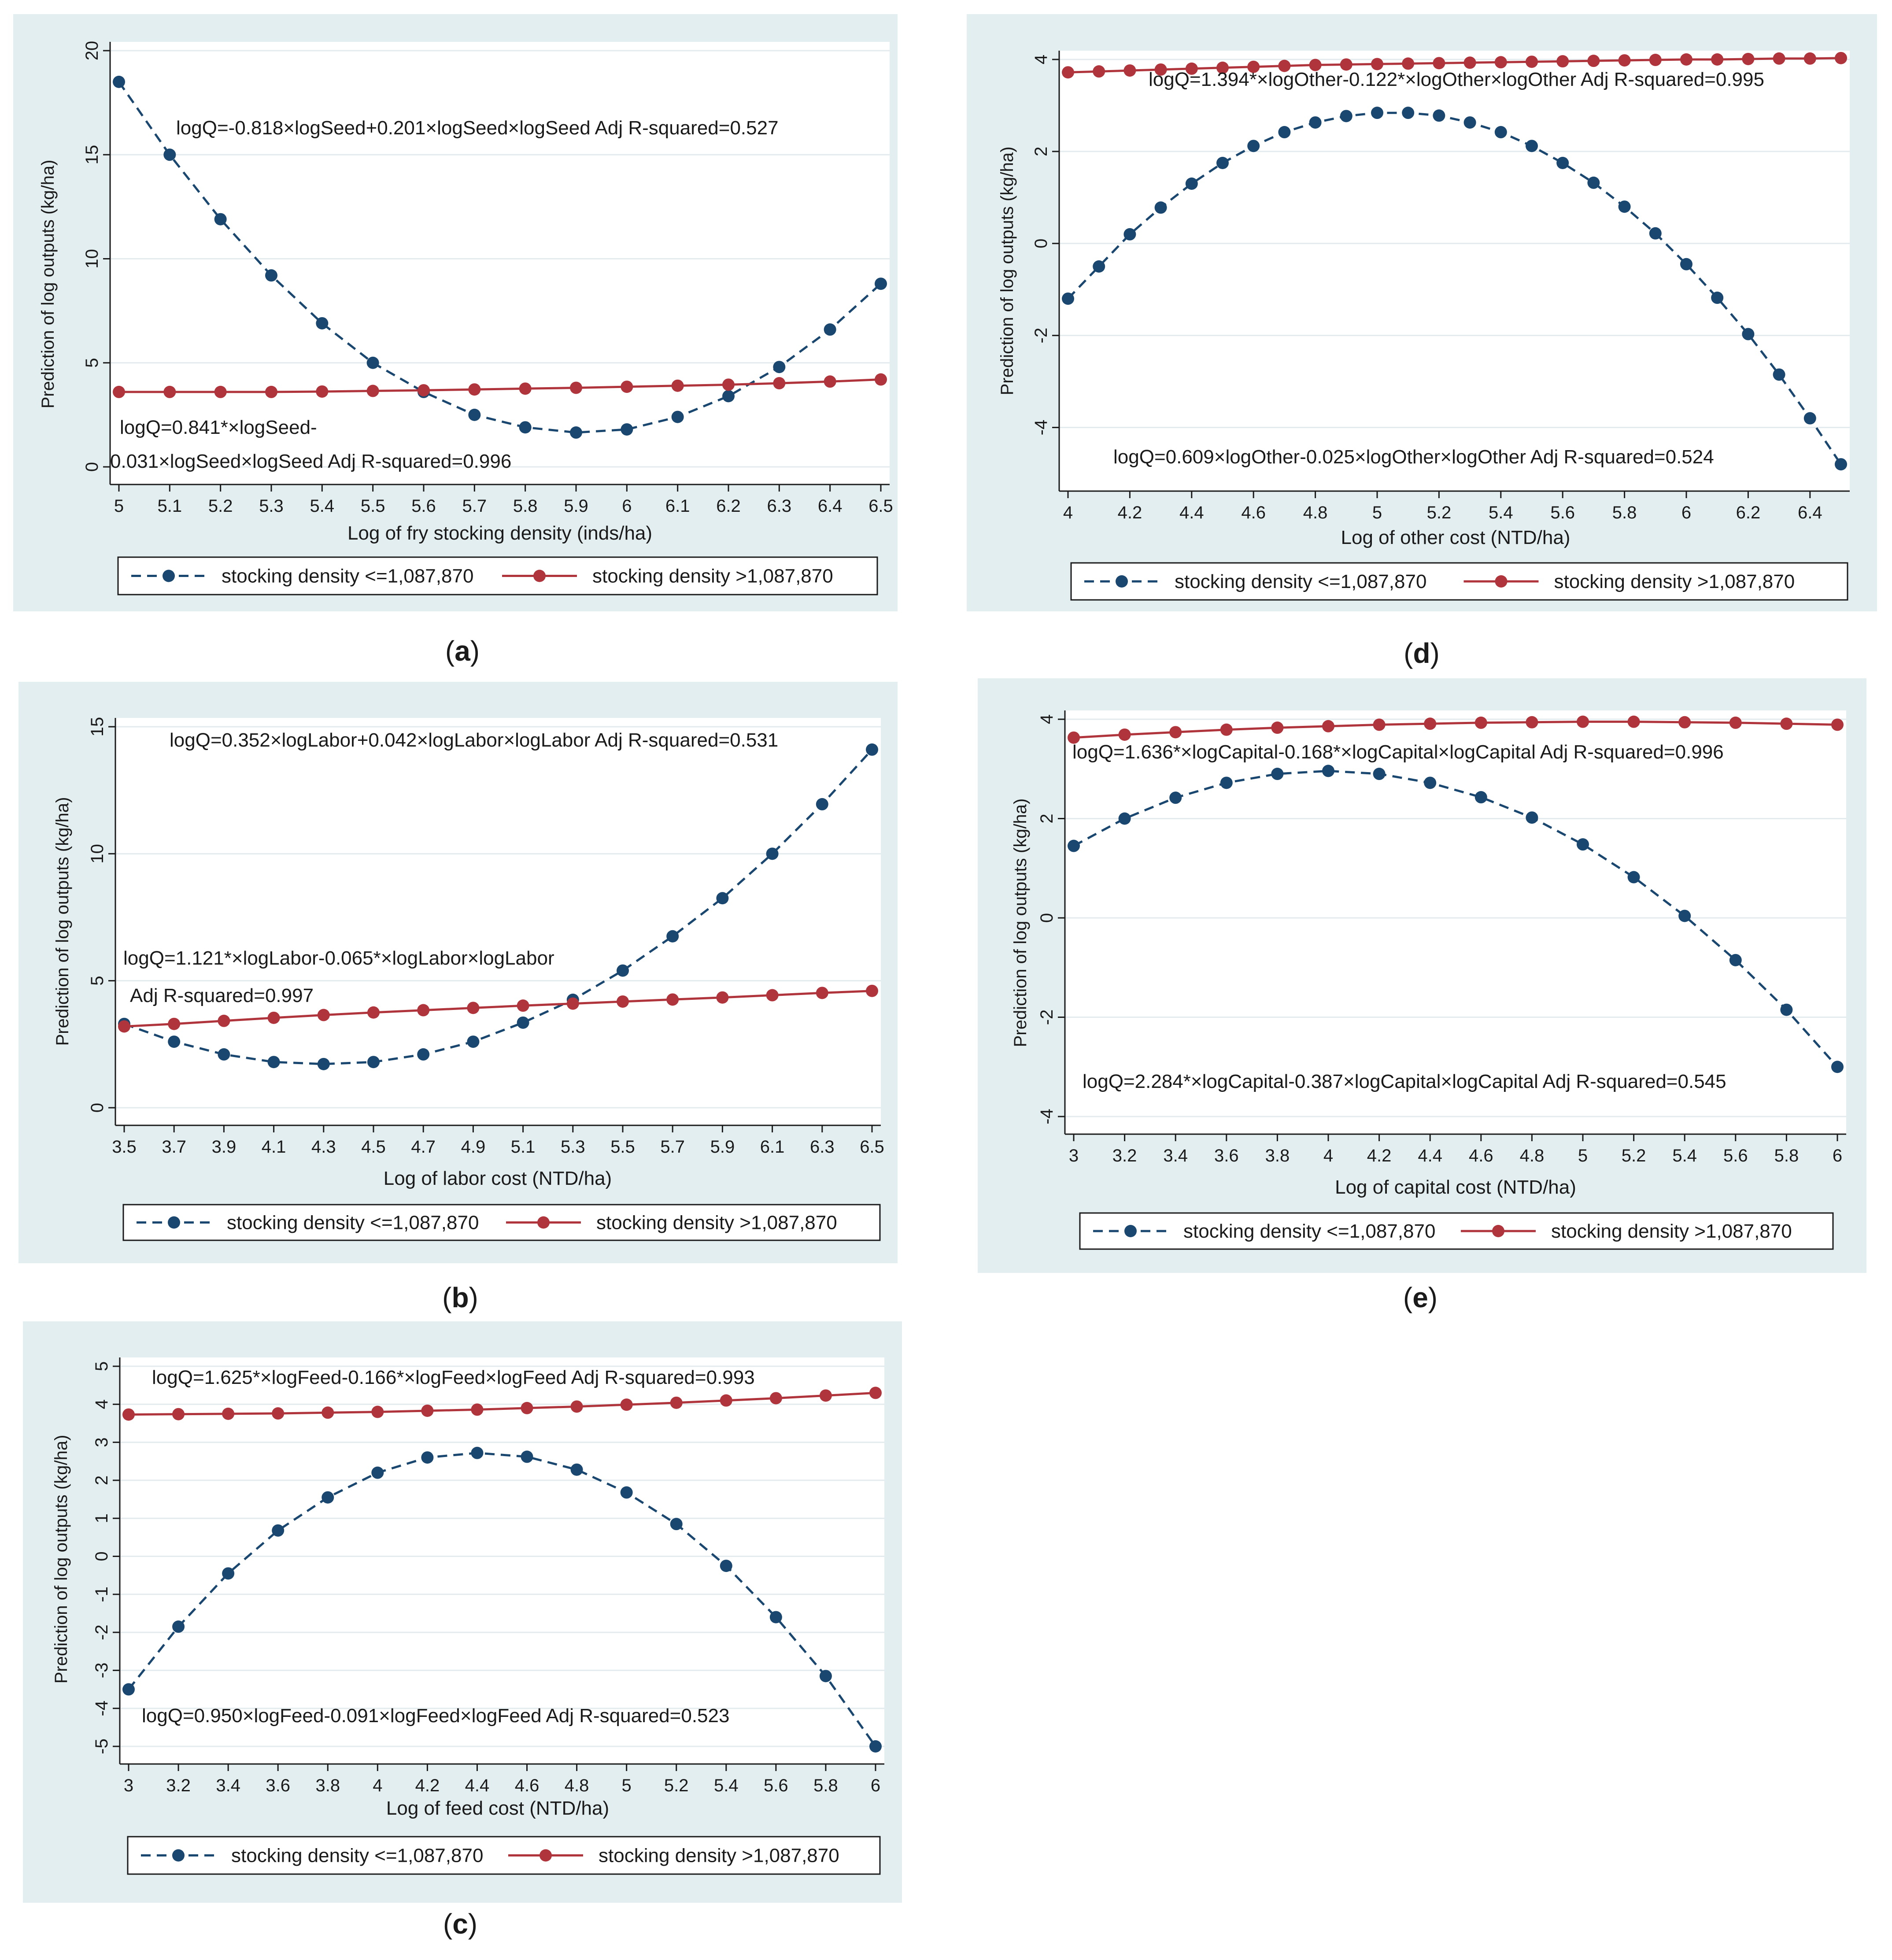 This screenshot has width=1892, height=1960. What do you see at coordinates (1430, 1155) in the screenshot?
I see `chart-e-x-tick-label: 4.4` at bounding box center [1430, 1155].